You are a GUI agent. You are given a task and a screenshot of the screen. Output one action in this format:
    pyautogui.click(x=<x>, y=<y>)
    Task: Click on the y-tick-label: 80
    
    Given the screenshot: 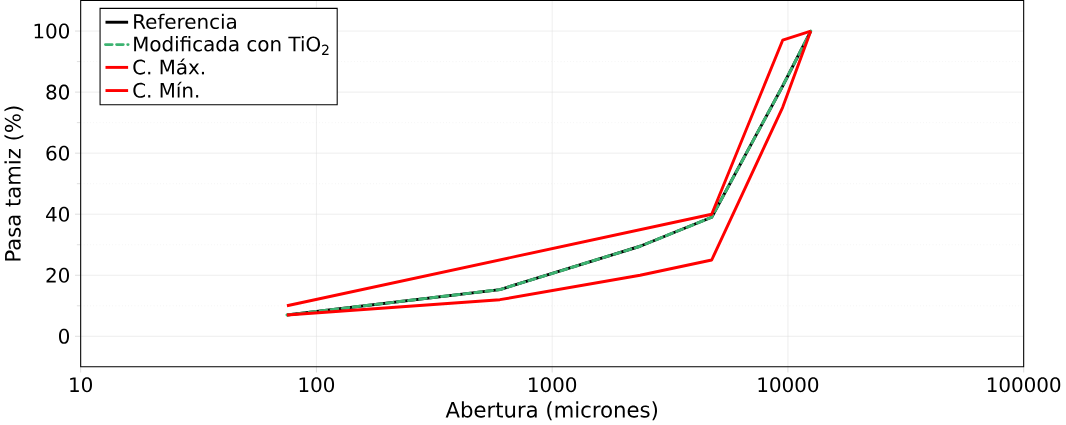 What is the action you would take?
    pyautogui.click(x=58, y=92)
    